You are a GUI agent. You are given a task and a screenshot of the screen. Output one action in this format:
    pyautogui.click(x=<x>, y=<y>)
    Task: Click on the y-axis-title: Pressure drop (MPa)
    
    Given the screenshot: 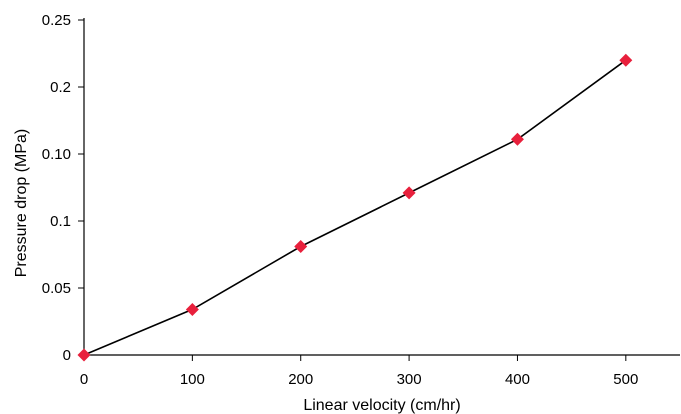 What is the action you would take?
    pyautogui.click(x=21, y=203)
    